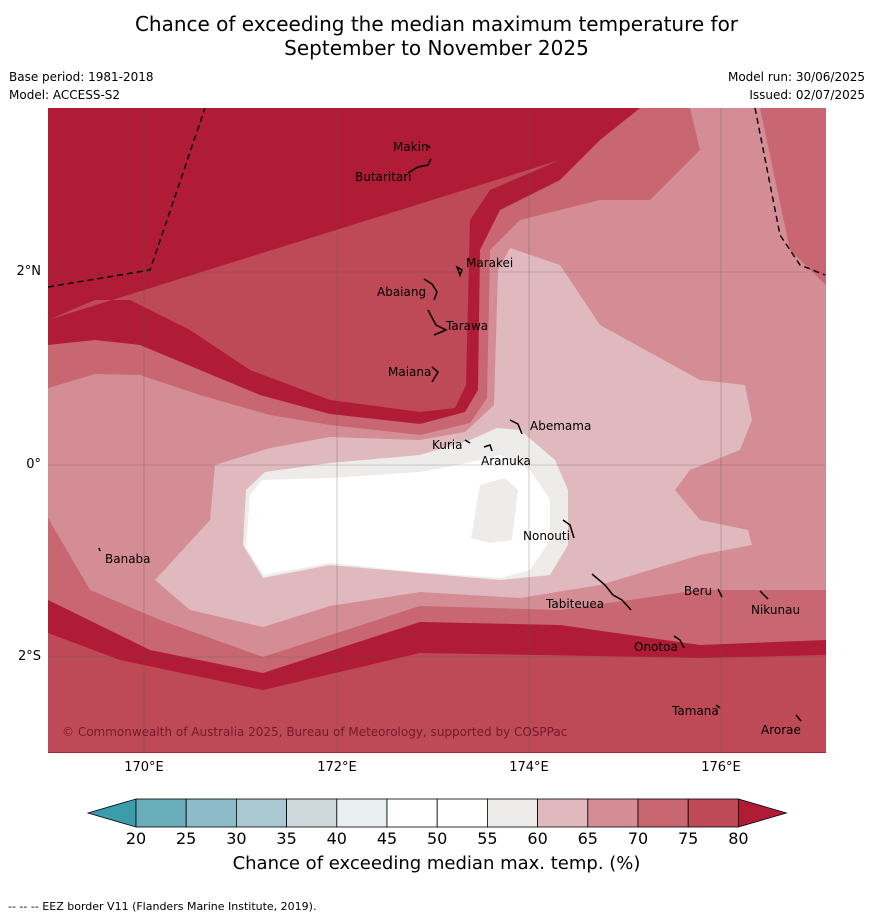 The image size is (873, 919). What do you see at coordinates (459, 271) in the screenshot?
I see `island-marakei` at bounding box center [459, 271].